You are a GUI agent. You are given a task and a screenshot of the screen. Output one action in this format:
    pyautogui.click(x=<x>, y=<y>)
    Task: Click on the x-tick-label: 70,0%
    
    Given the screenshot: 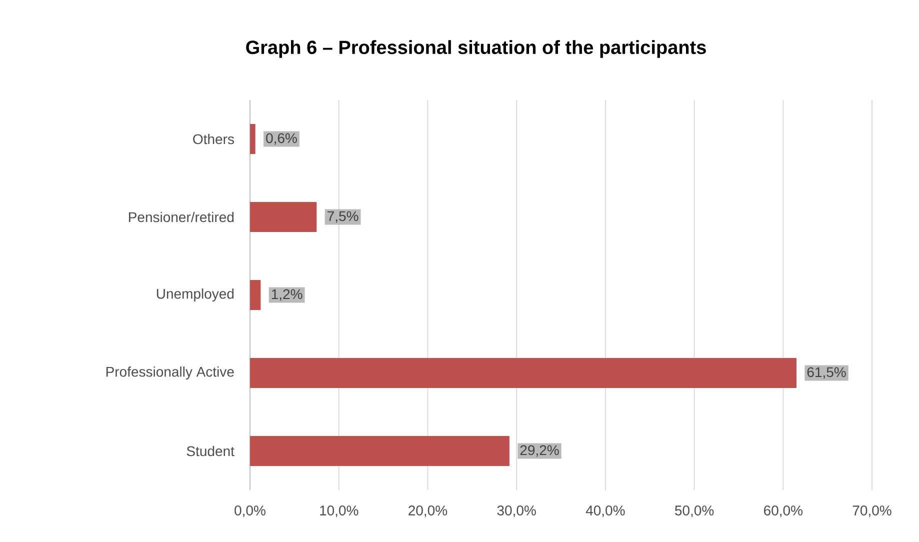 What is the action you would take?
    pyautogui.click(x=872, y=512)
    